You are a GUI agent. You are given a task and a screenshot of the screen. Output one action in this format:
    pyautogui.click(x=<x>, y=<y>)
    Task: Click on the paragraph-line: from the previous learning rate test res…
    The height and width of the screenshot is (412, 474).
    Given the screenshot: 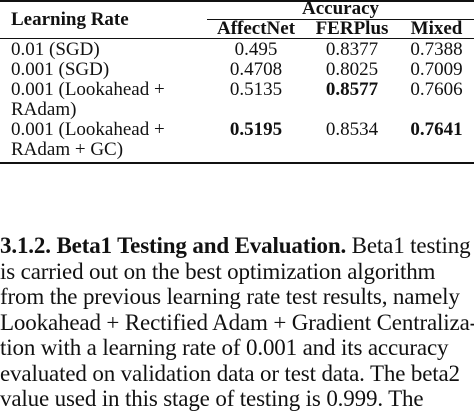 What is the action you would take?
    pyautogui.click(x=230, y=296)
    